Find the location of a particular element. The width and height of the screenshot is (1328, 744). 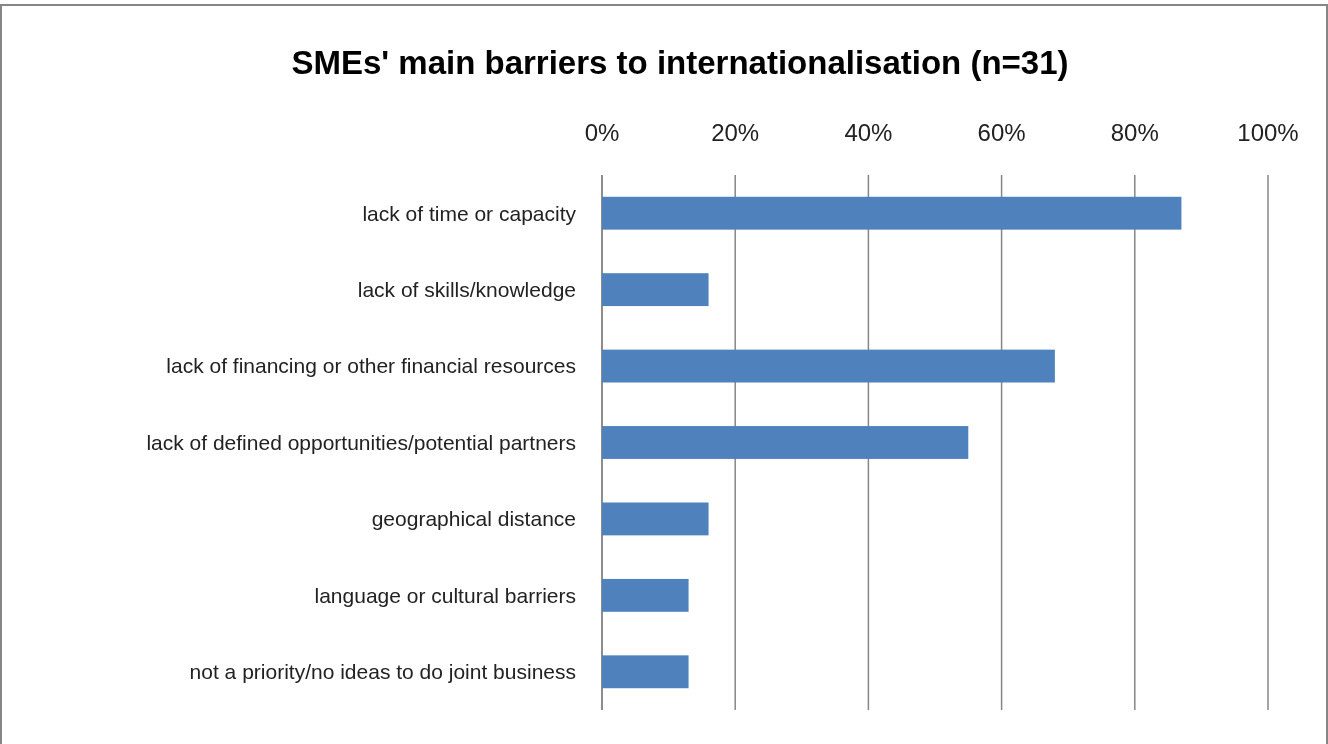

y-tick-label: not a priority/no ideas to do joint business is located at coordinates (382, 672).